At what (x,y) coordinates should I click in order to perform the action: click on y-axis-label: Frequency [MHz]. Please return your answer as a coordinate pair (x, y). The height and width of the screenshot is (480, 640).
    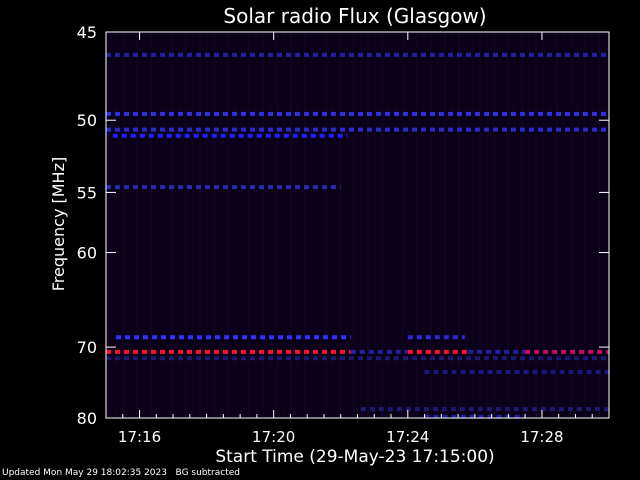
    Looking at the image, I should click on (58, 224).